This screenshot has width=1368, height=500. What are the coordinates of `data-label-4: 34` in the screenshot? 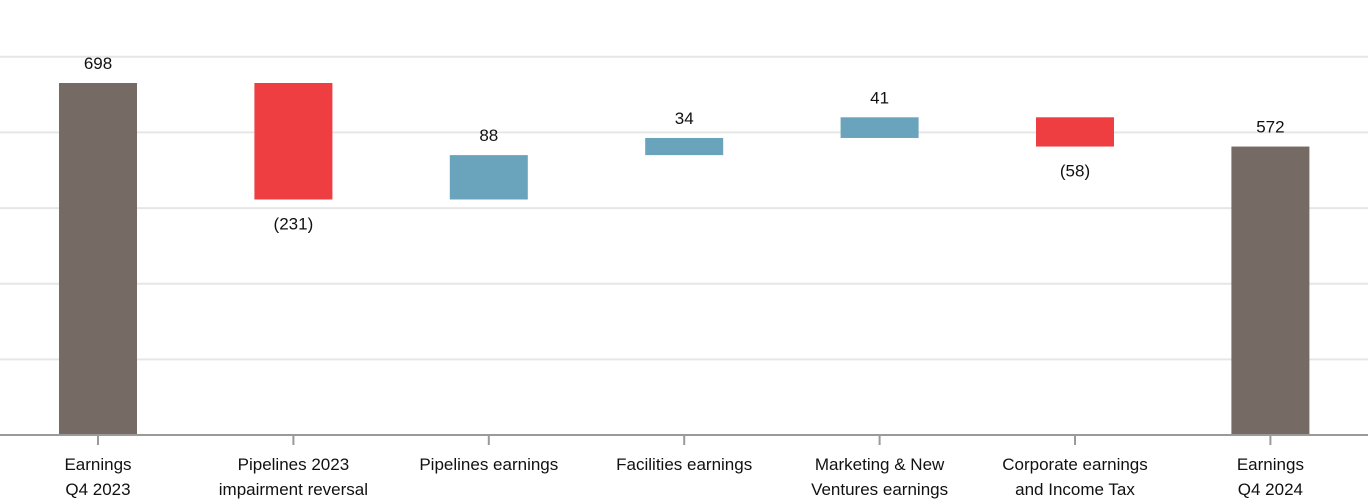 It's located at (684, 118).